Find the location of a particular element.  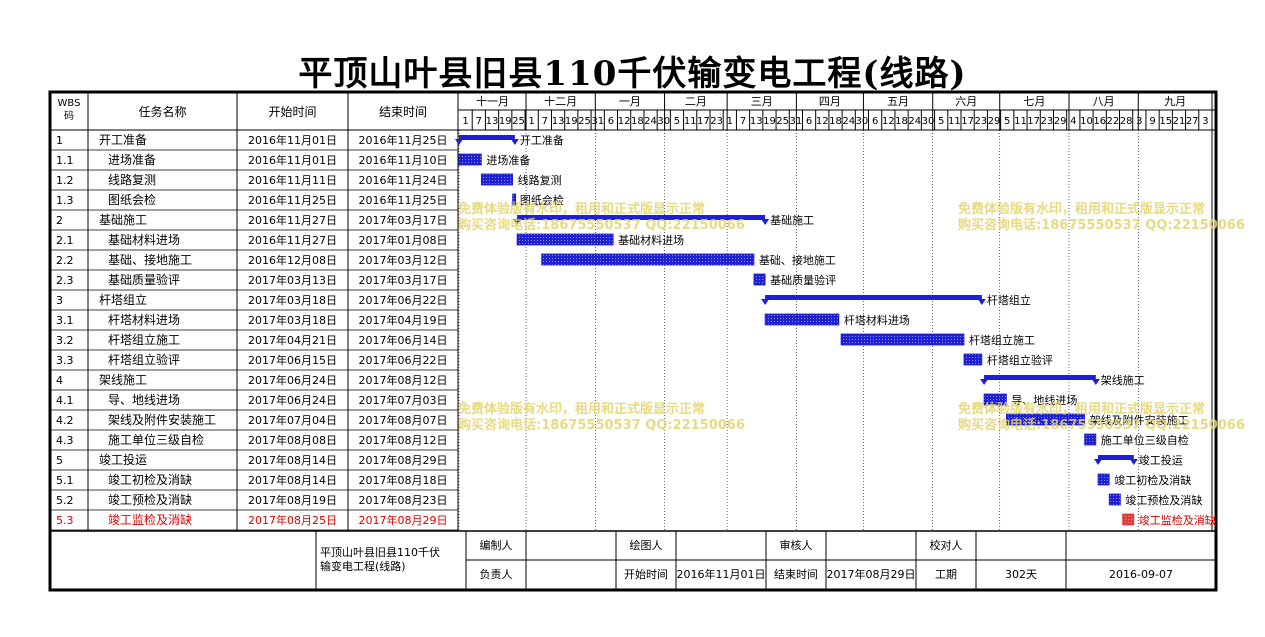

day-tick-label: 23 is located at coordinates (1047, 121).